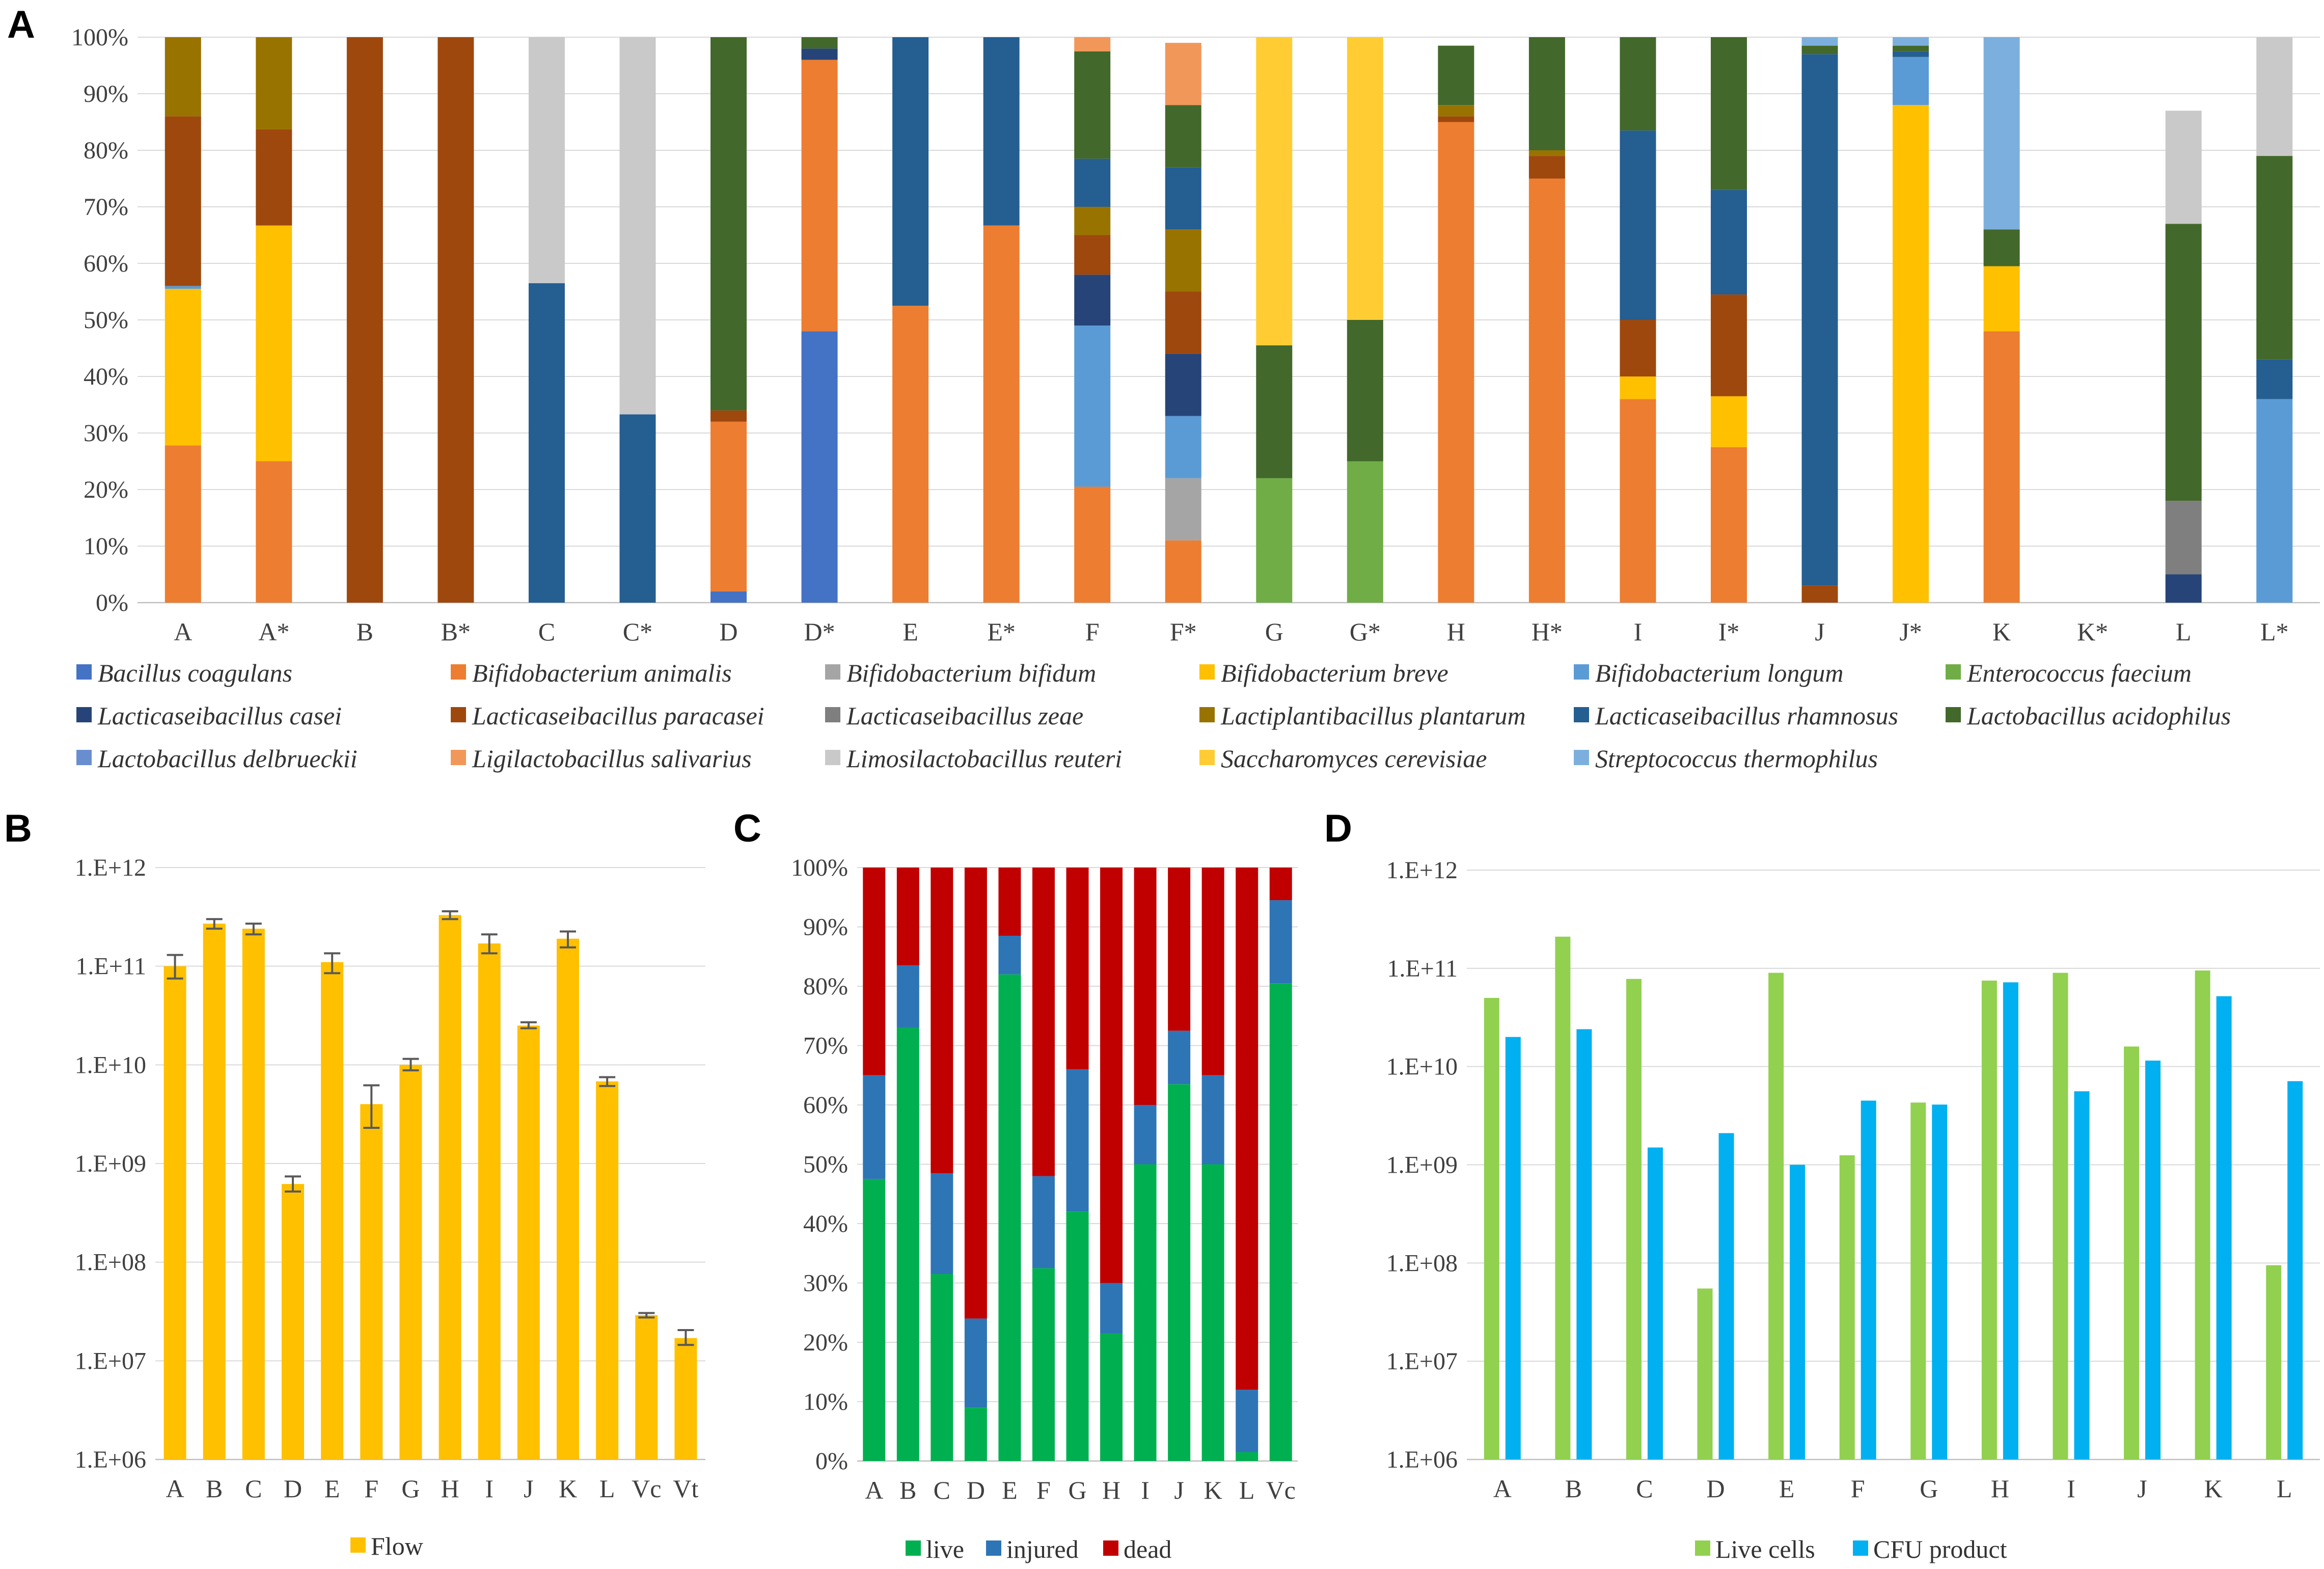  I want to click on legend-swatch-flow, so click(358, 1545).